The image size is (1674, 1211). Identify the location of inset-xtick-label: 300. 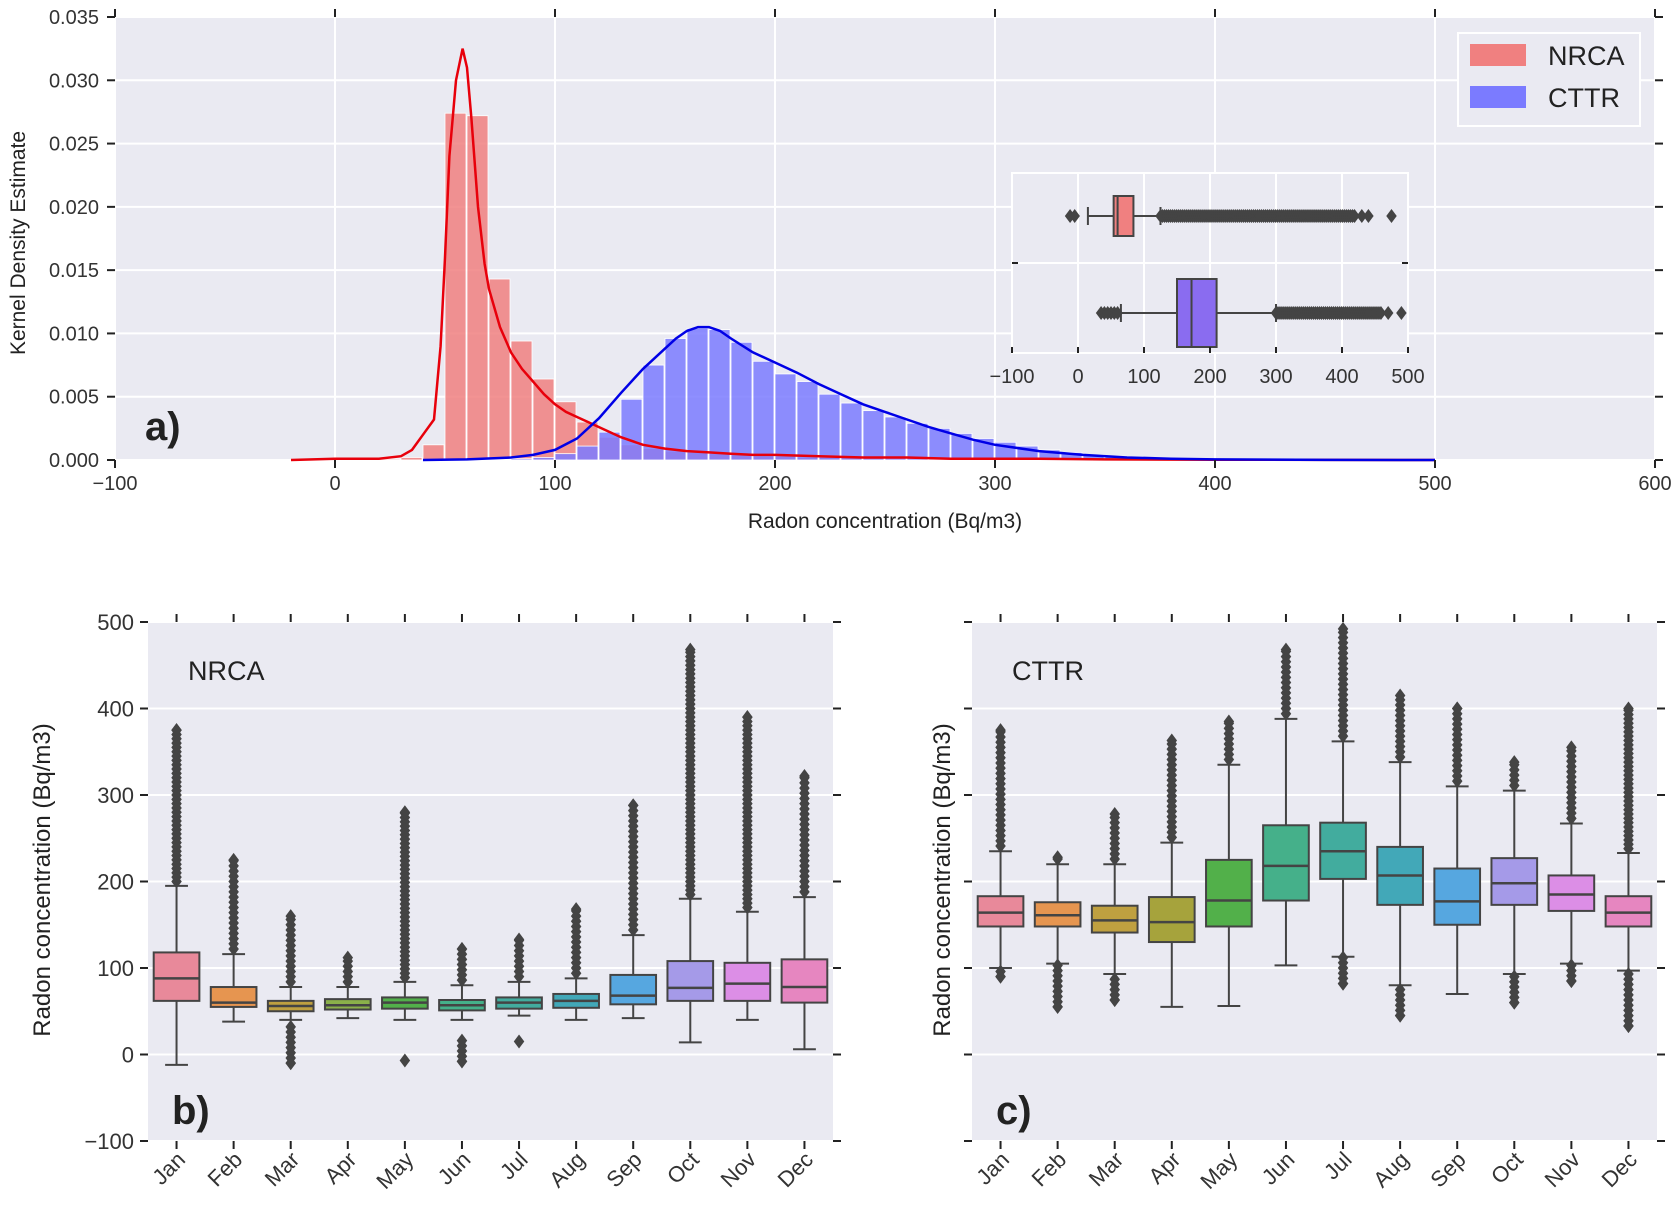
(1275, 377).